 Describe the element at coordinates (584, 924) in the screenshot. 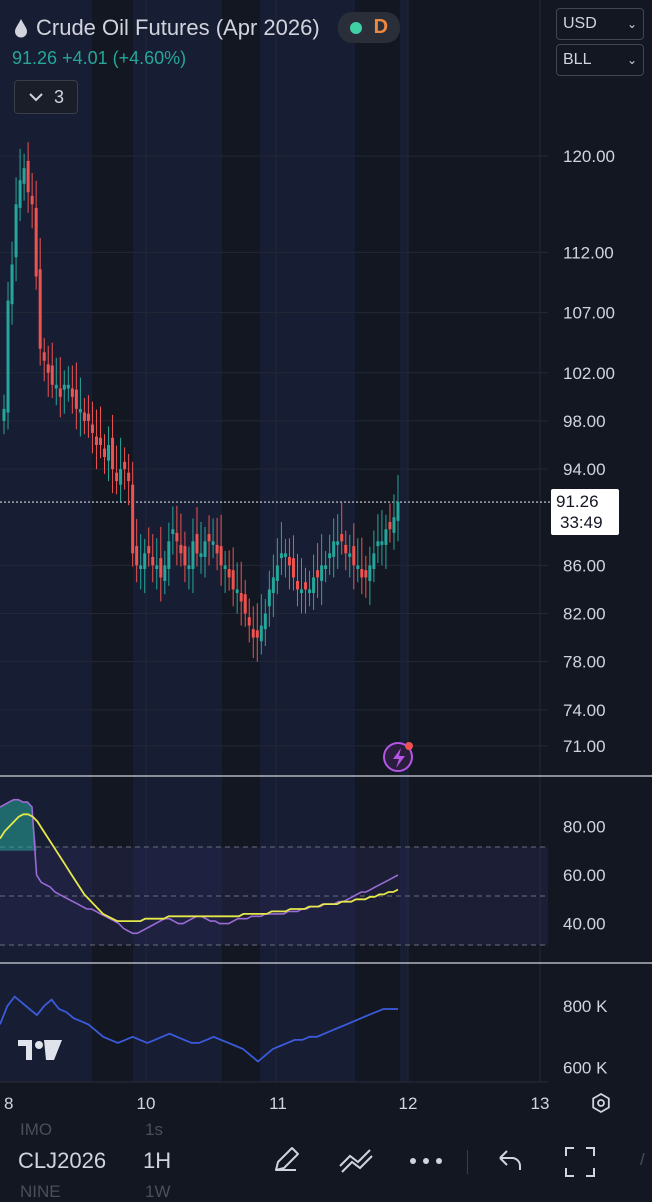

I see `rsi-axis-label: 40.00` at that location.